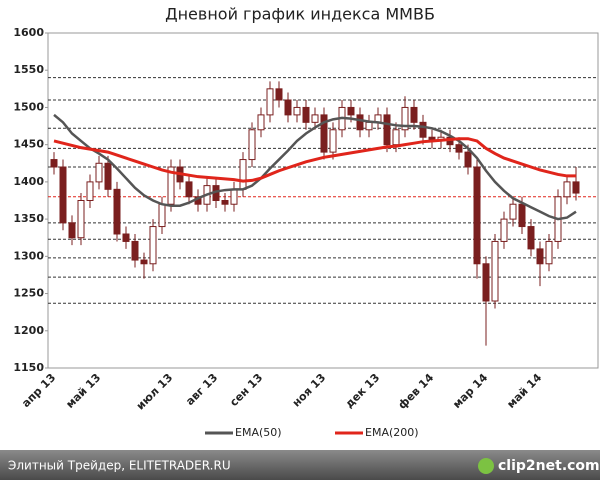 The width and height of the screenshot is (600, 480). I want to click on y-tick-label: 1550, so click(28, 69).